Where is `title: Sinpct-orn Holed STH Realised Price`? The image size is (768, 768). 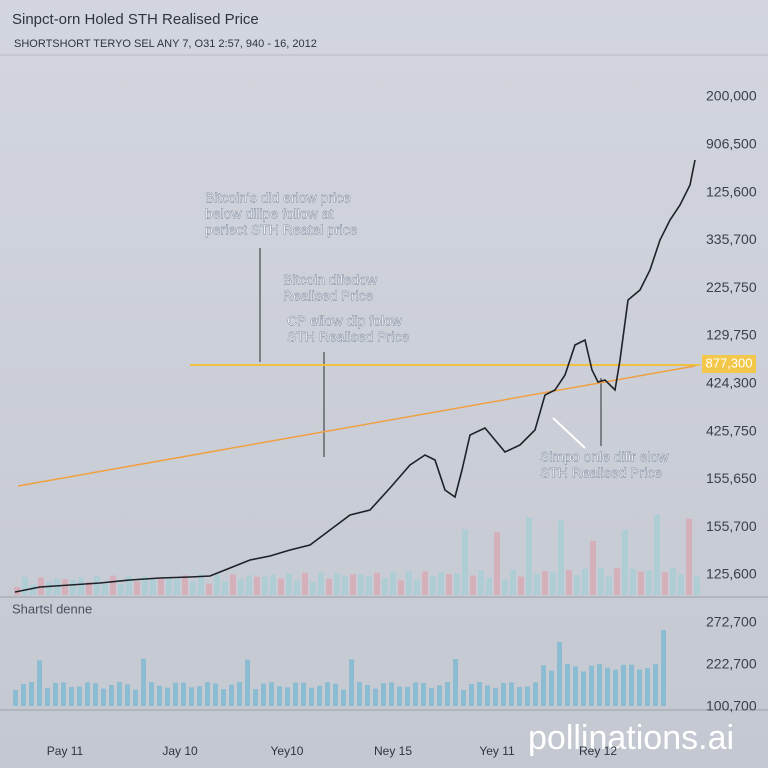
title: Sinpct-orn Holed STH Realised Price is located at coordinates (135, 19).